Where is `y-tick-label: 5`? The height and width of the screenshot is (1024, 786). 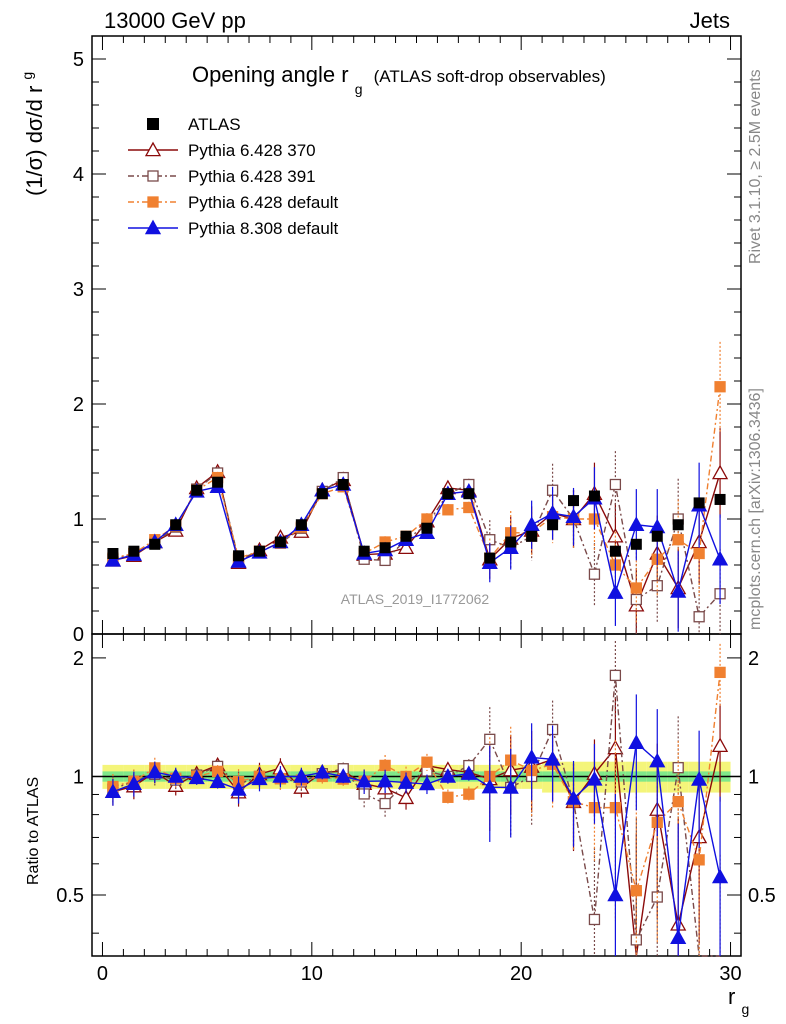
y-tick-label: 5 is located at coordinates (78, 60).